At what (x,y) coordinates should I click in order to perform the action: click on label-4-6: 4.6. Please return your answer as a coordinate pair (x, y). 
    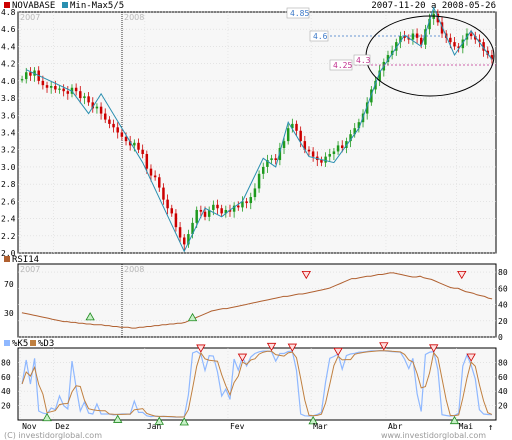
    Looking at the image, I should click on (320, 36).